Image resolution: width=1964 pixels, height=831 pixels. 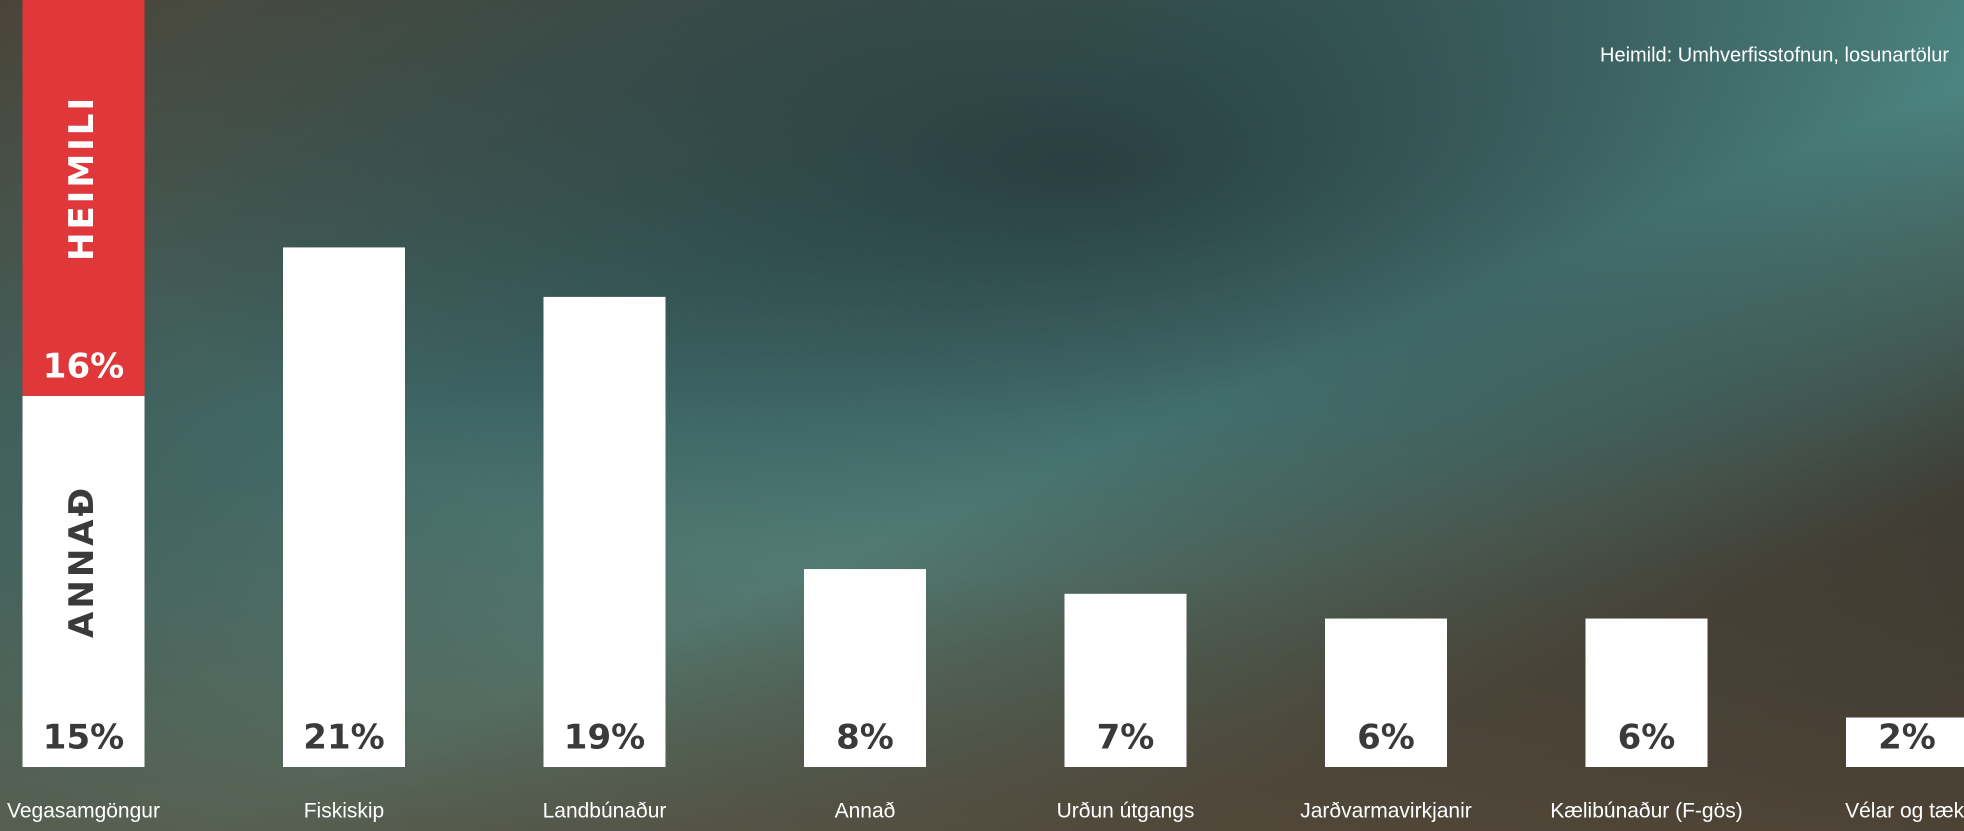 What do you see at coordinates (1646, 811) in the screenshot?
I see `x-tick-label: Kælibúnaður (F-gös)` at bounding box center [1646, 811].